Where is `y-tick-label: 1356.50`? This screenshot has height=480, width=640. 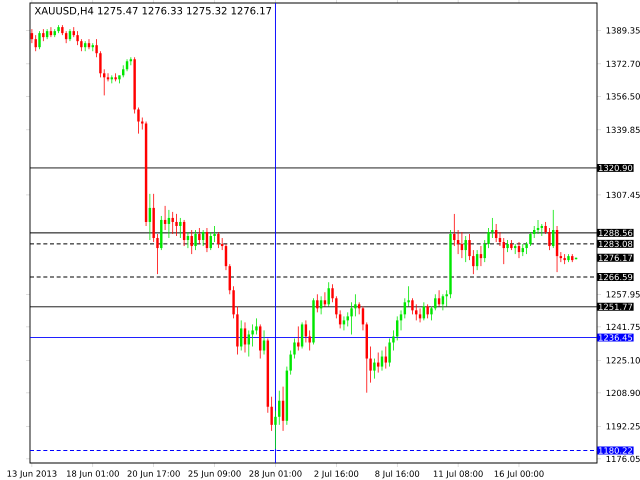 y-tick-label: 1356.50 is located at coordinates (623, 96).